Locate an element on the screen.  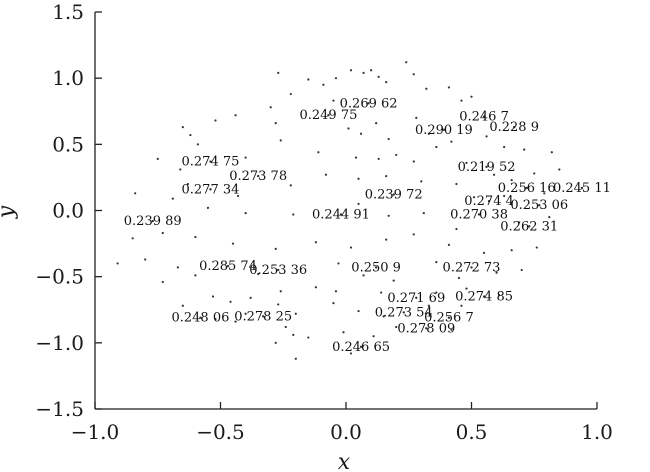
data-label: 0.253 36 is located at coordinates (278, 270).